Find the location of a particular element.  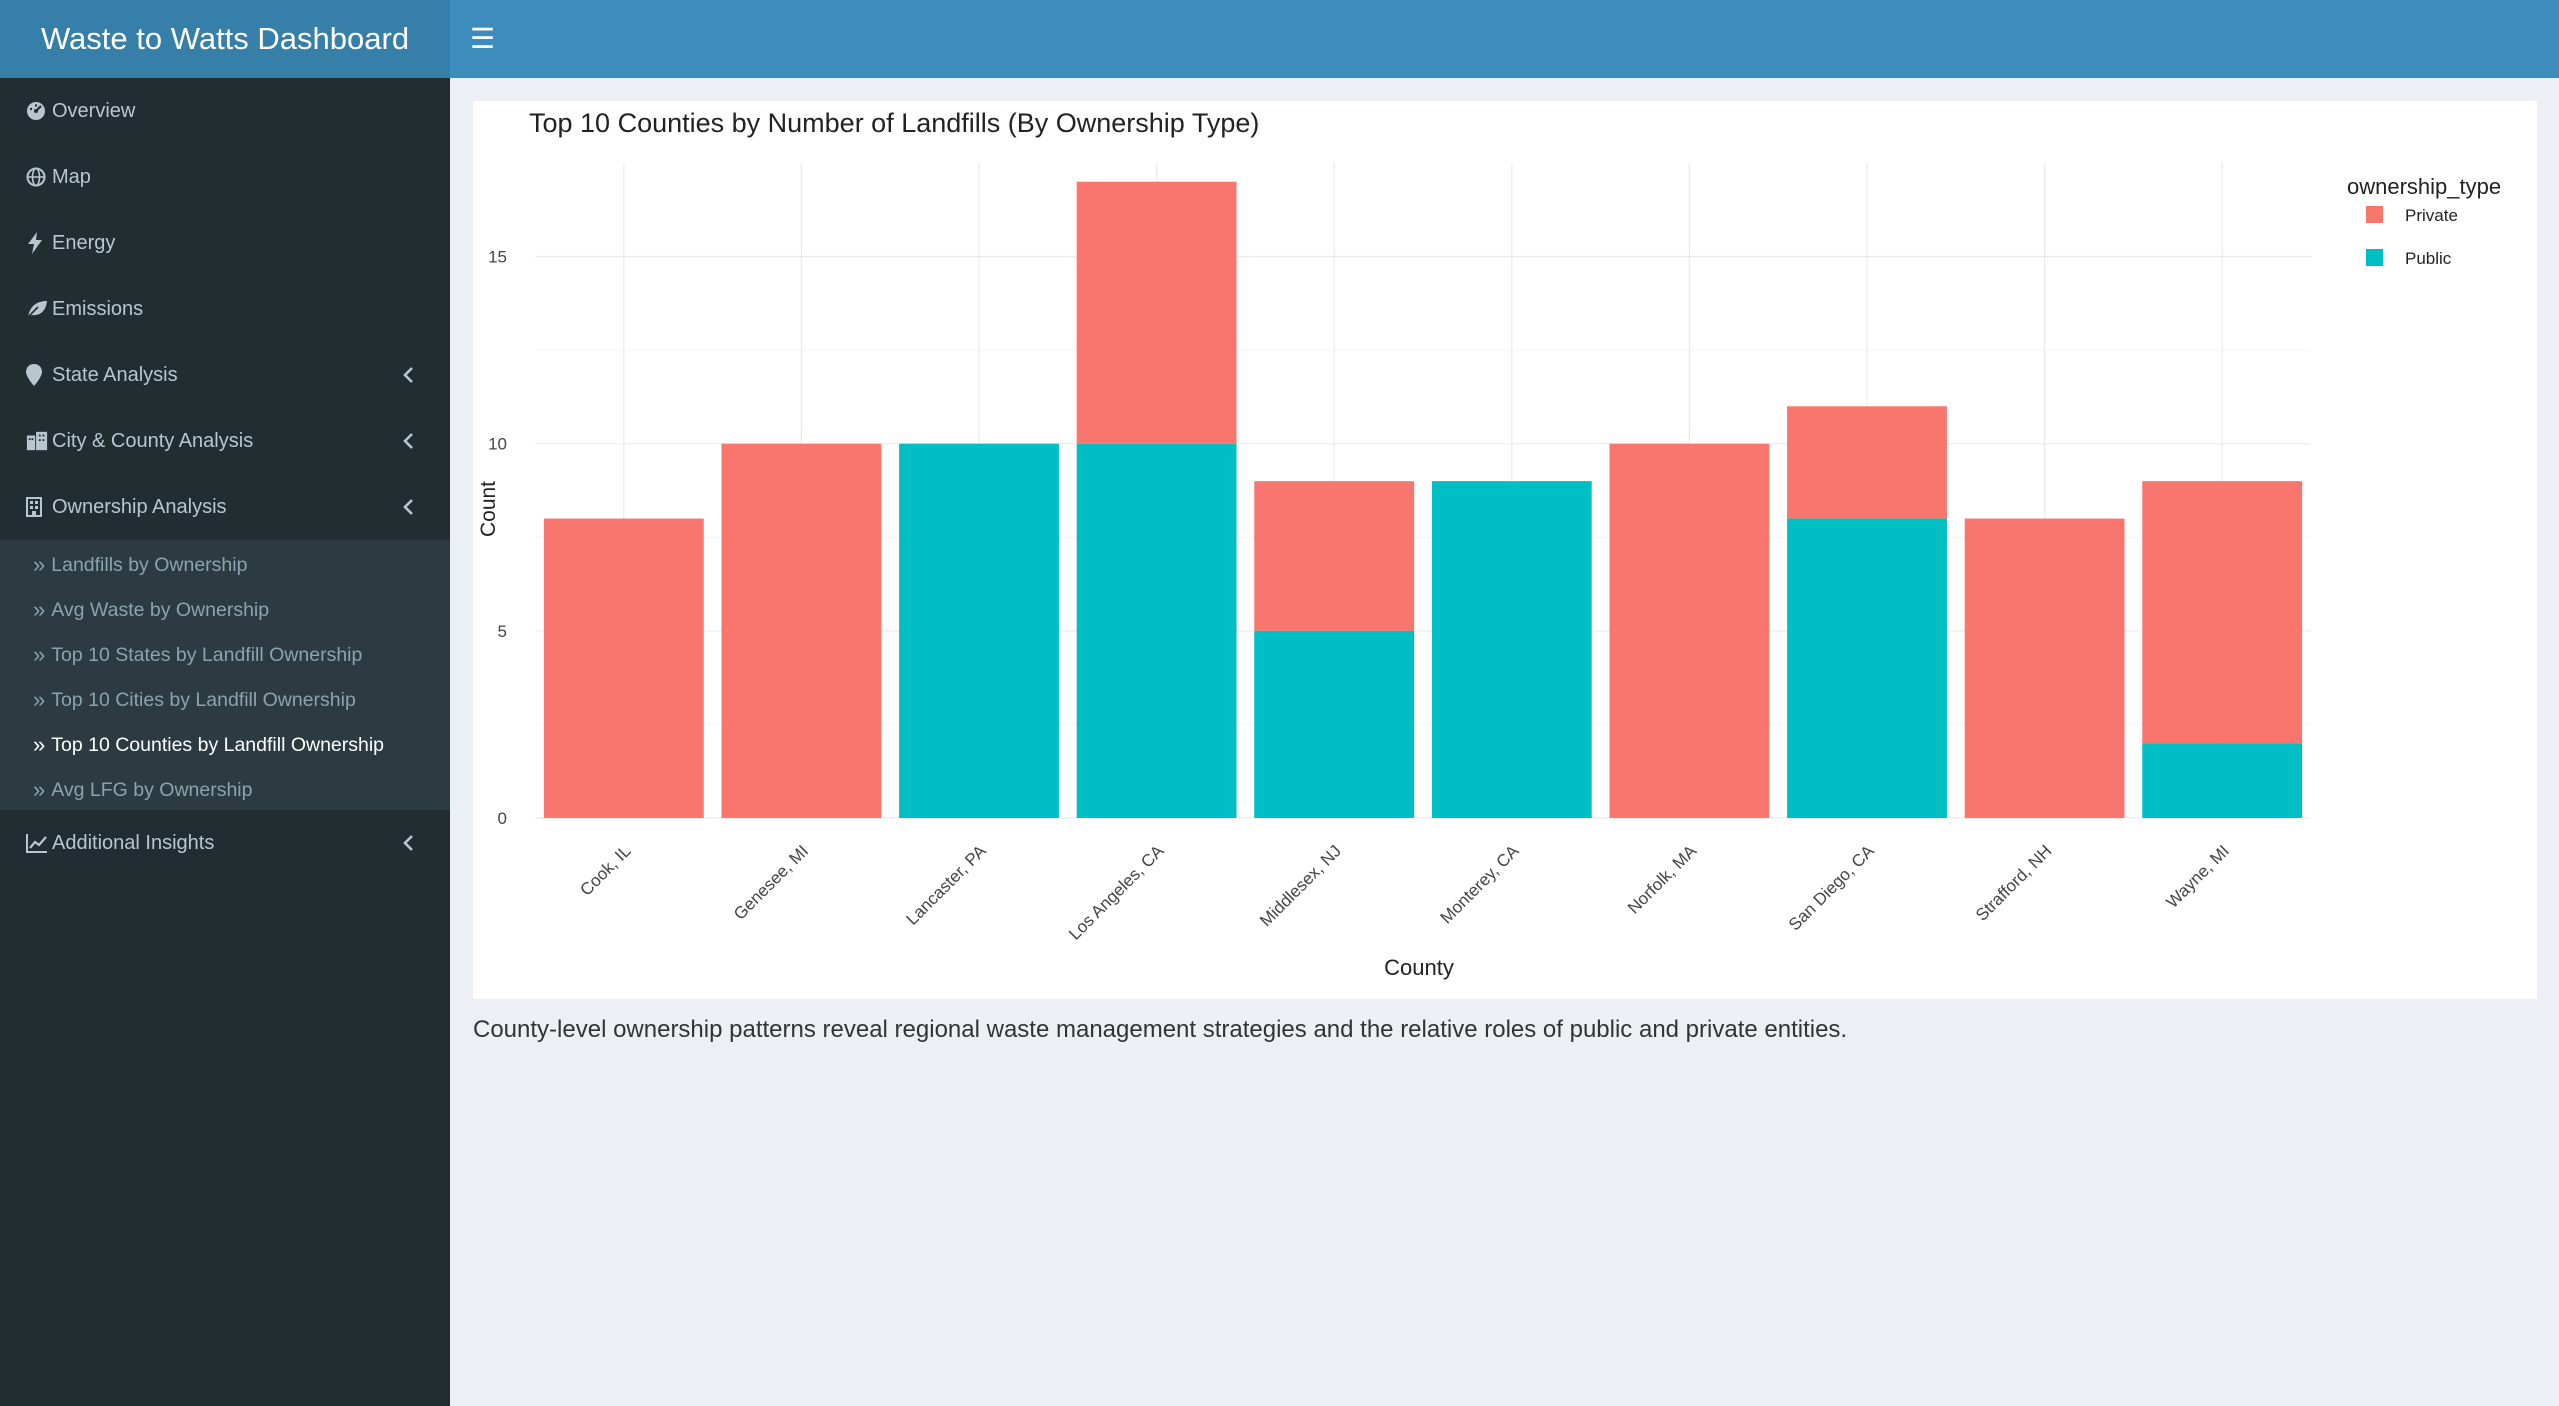

subitem-top10-counties: » Top 10 Counties by Landfill Ownership is located at coordinates (225, 745).